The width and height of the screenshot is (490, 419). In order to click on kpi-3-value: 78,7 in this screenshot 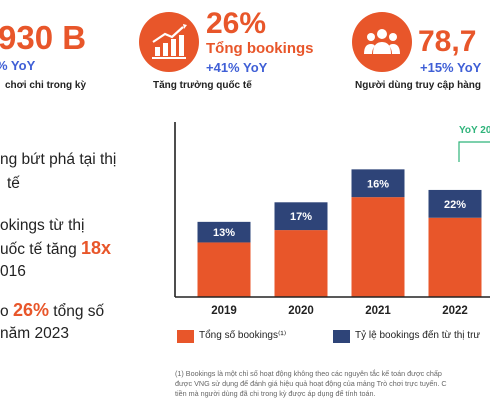, I will do `click(447, 41)`.